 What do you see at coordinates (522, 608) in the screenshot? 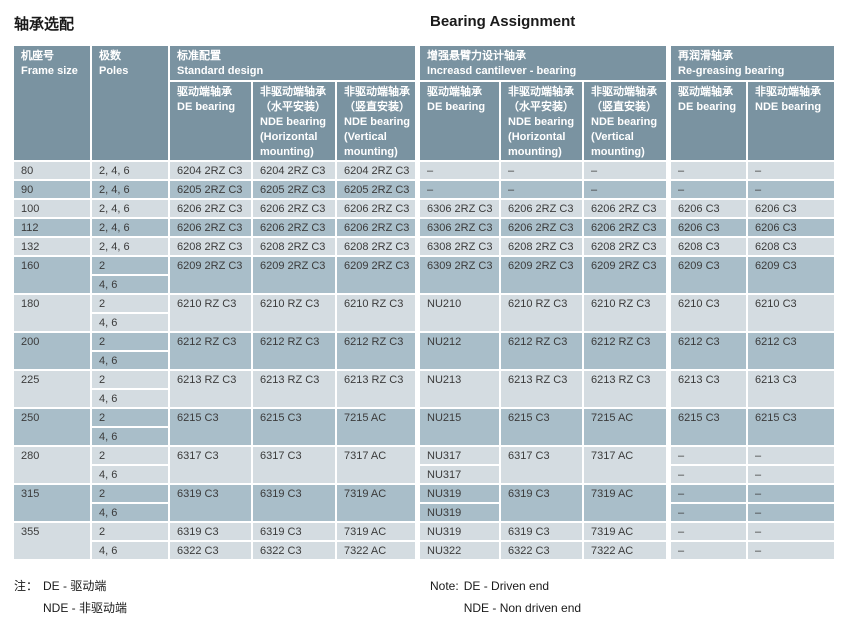
I see `note-en-nde: NDE - Non driven end` at bounding box center [522, 608].